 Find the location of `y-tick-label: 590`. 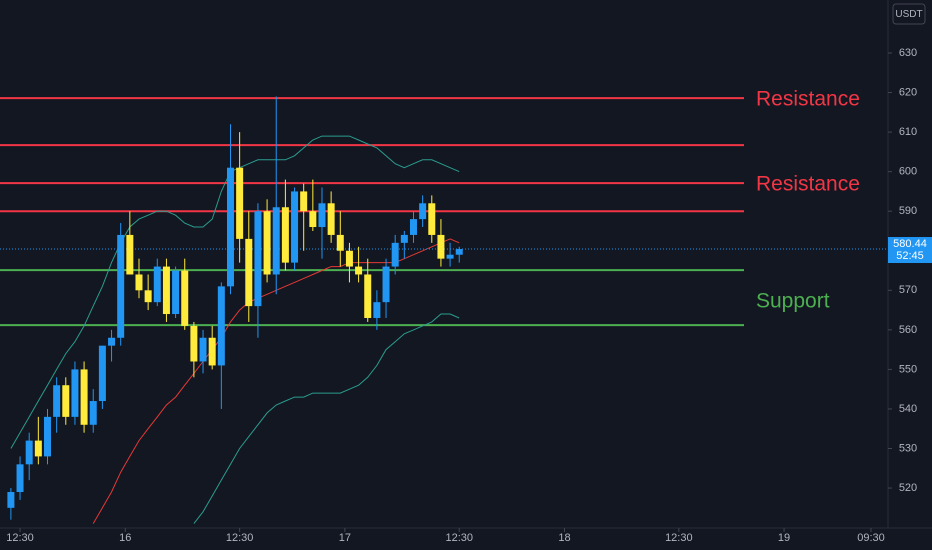

y-tick-label: 590 is located at coordinates (908, 211).